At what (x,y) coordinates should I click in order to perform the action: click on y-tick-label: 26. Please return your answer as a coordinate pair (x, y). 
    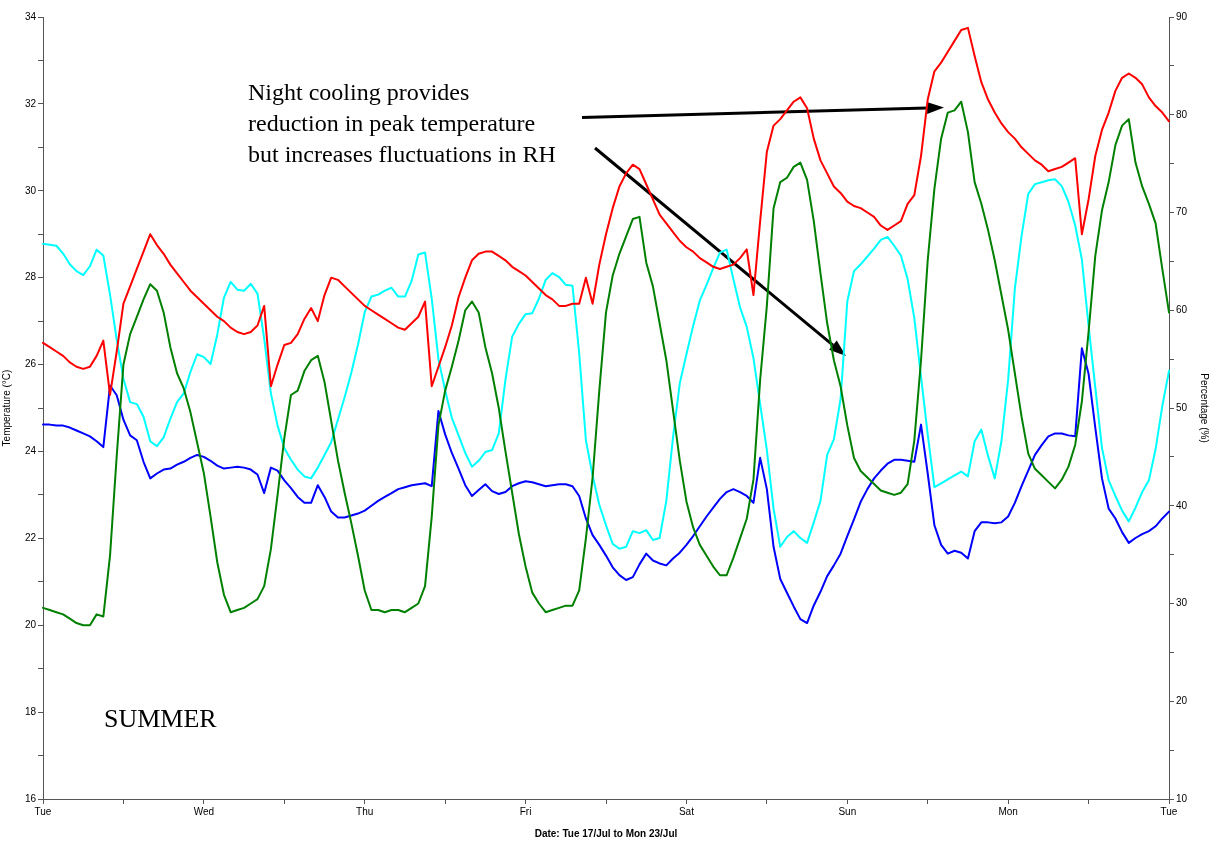
    Looking at the image, I should click on (30, 364).